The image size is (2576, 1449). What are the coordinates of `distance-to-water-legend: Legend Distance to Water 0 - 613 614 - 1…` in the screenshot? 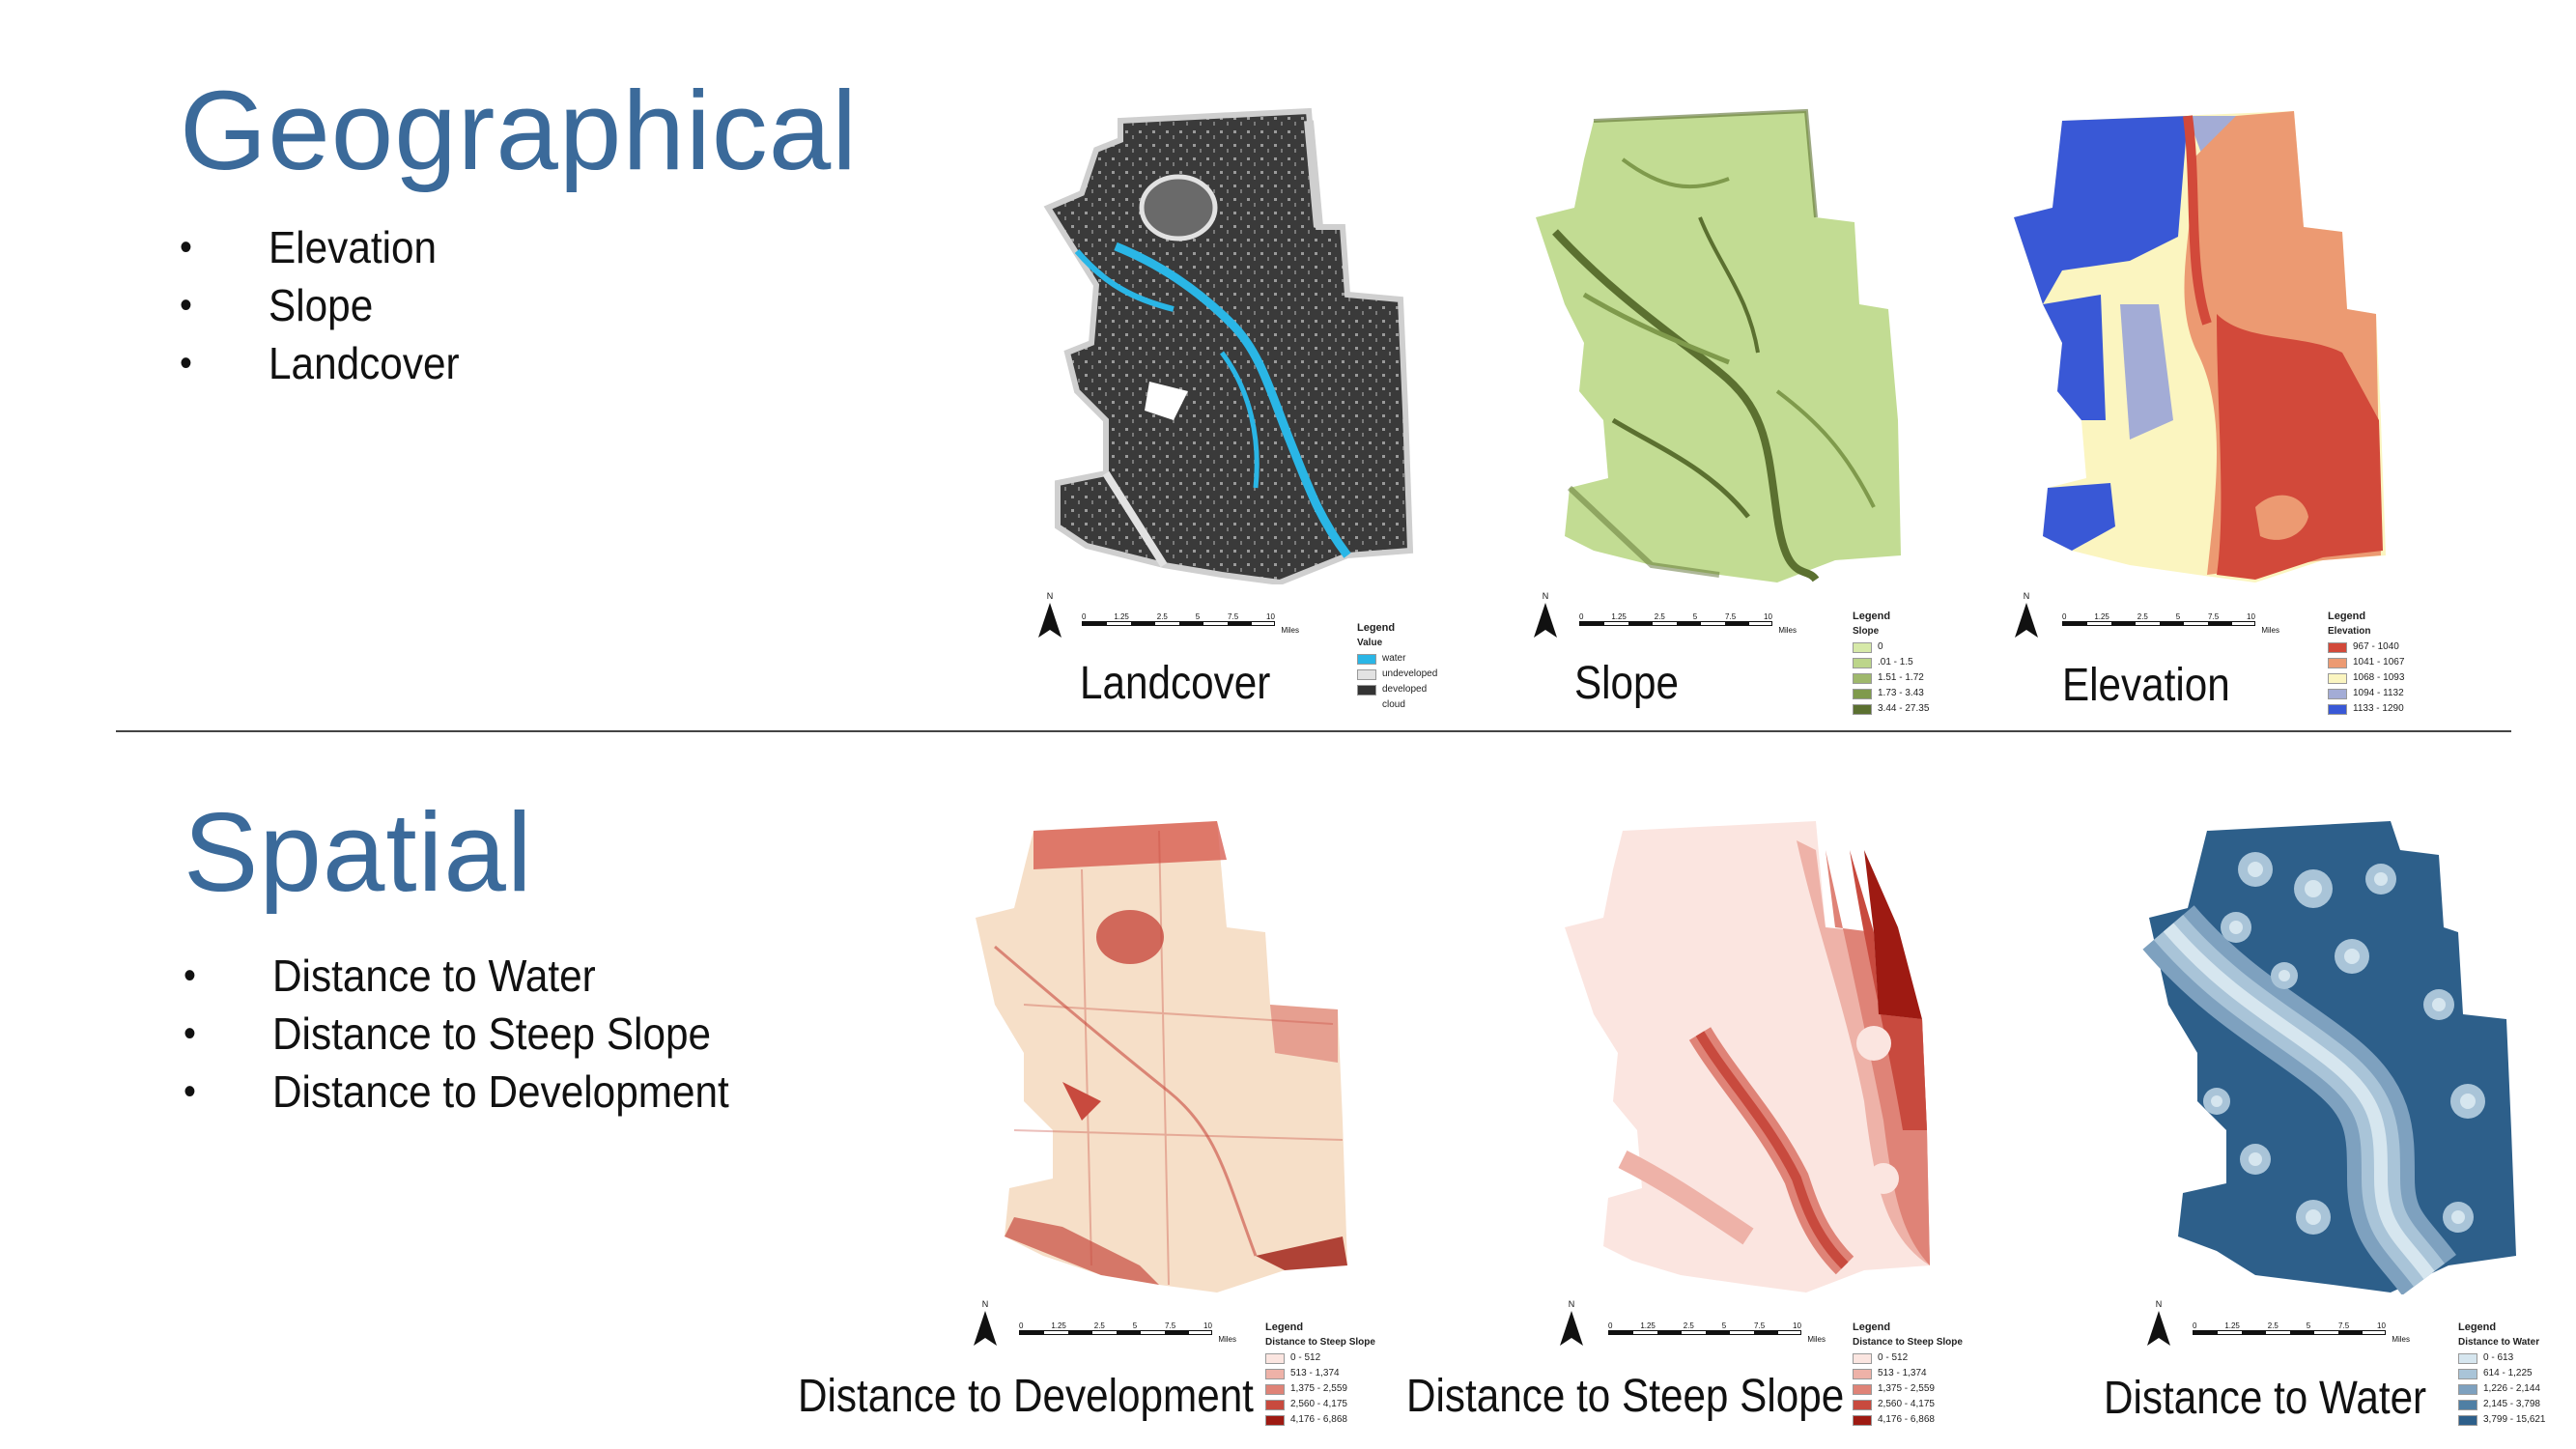 It's located at (2502, 1373).